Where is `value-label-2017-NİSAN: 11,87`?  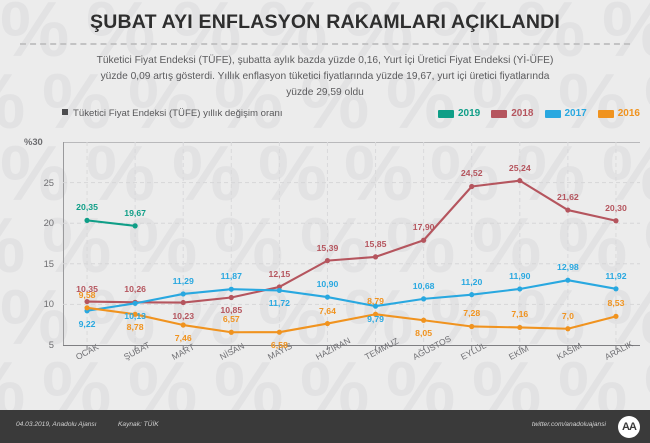
value-label-2017-NİSAN: 11,87 is located at coordinates (231, 276).